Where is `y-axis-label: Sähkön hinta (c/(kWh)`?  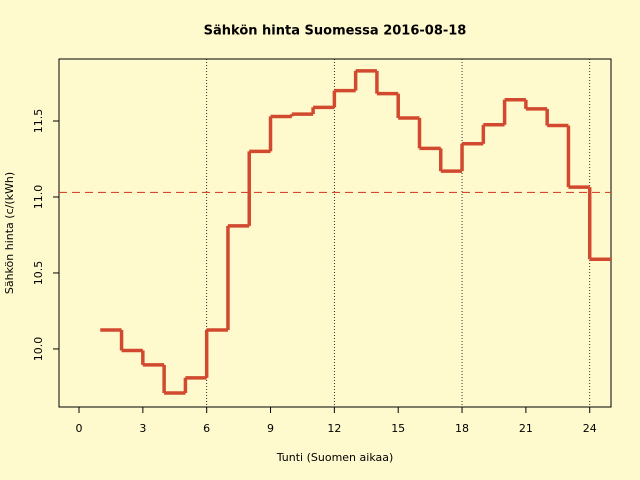 y-axis-label: Sähkön hinta (c/(kWh) is located at coordinates (9, 233).